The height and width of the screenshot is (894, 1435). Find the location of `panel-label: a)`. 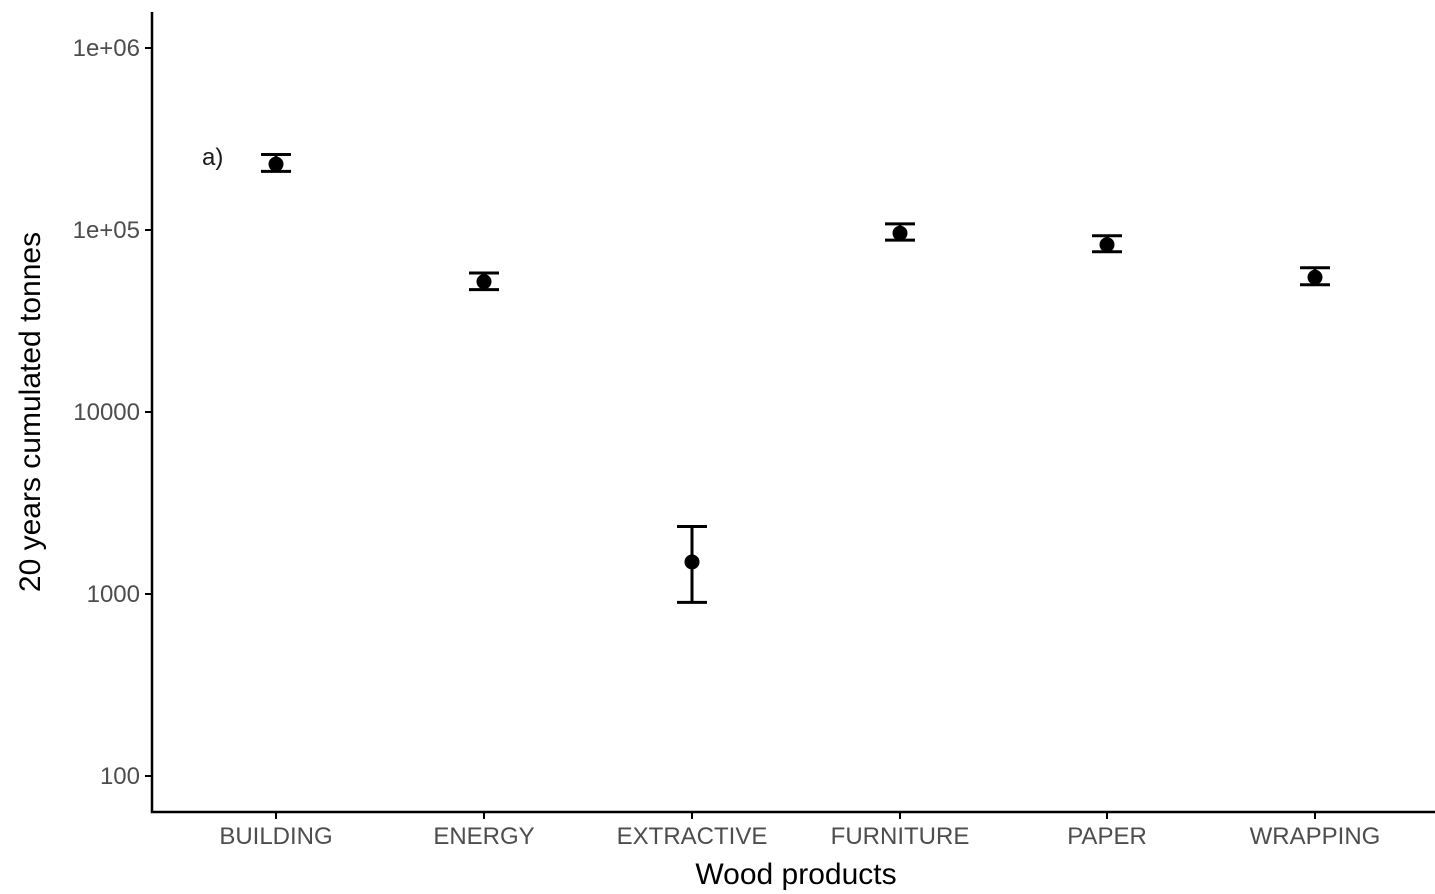

panel-label: a) is located at coordinates (212, 157).